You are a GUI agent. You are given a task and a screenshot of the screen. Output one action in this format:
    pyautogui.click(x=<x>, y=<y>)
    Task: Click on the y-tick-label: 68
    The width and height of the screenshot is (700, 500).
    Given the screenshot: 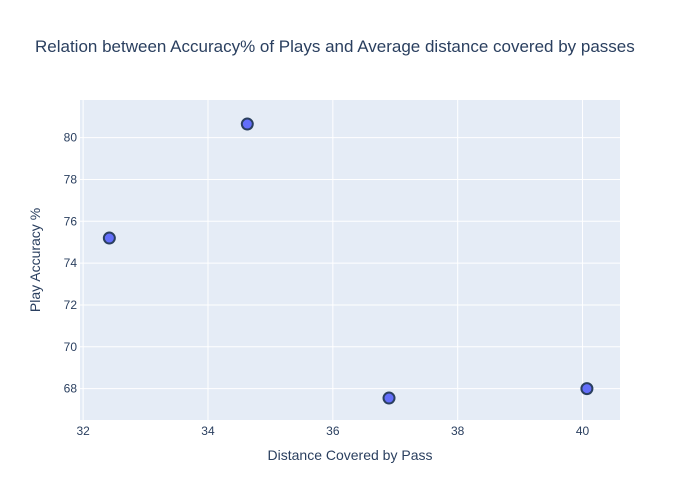 What is the action you would take?
    pyautogui.click(x=71, y=389)
    